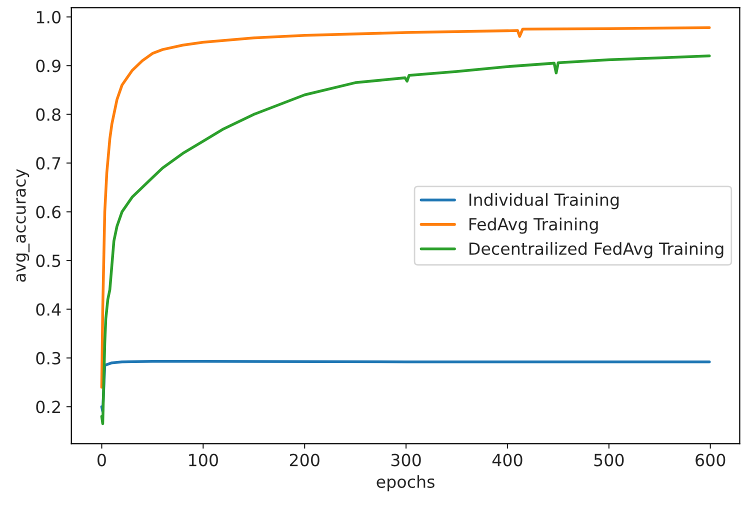  Describe the element at coordinates (406, 460) in the screenshot. I see `x-tick-label: 300` at that location.